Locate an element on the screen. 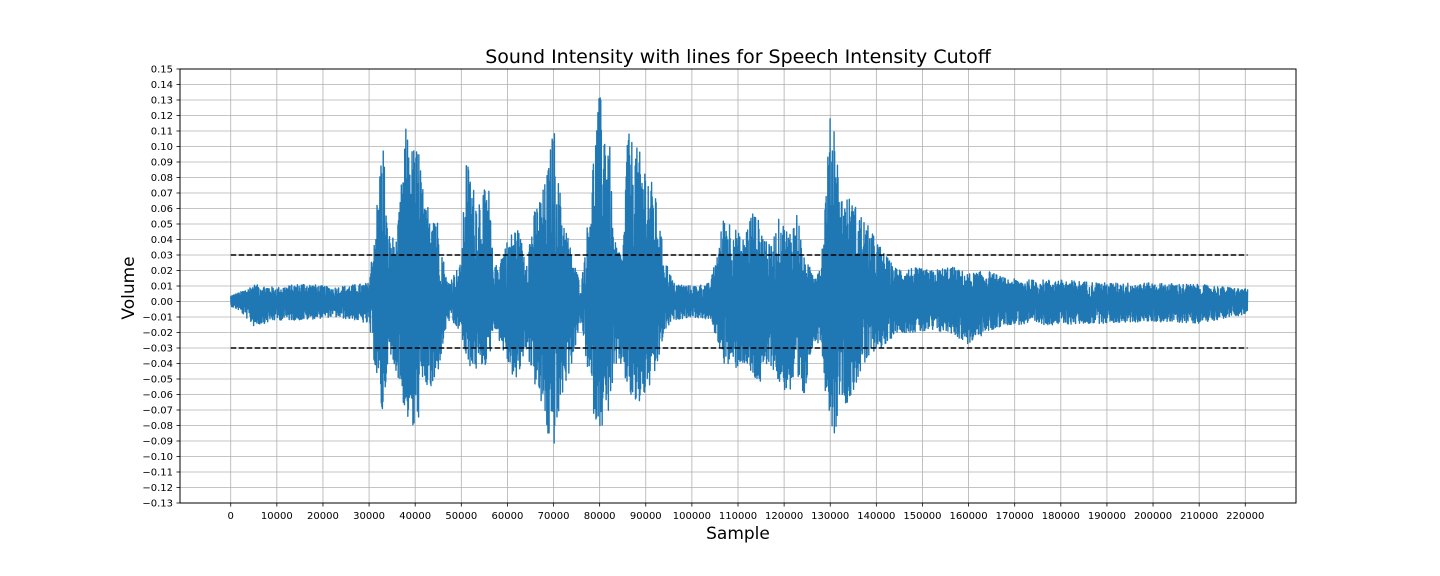 The image size is (1440, 576). y-tick-label: 0.04 is located at coordinates (162, 240).